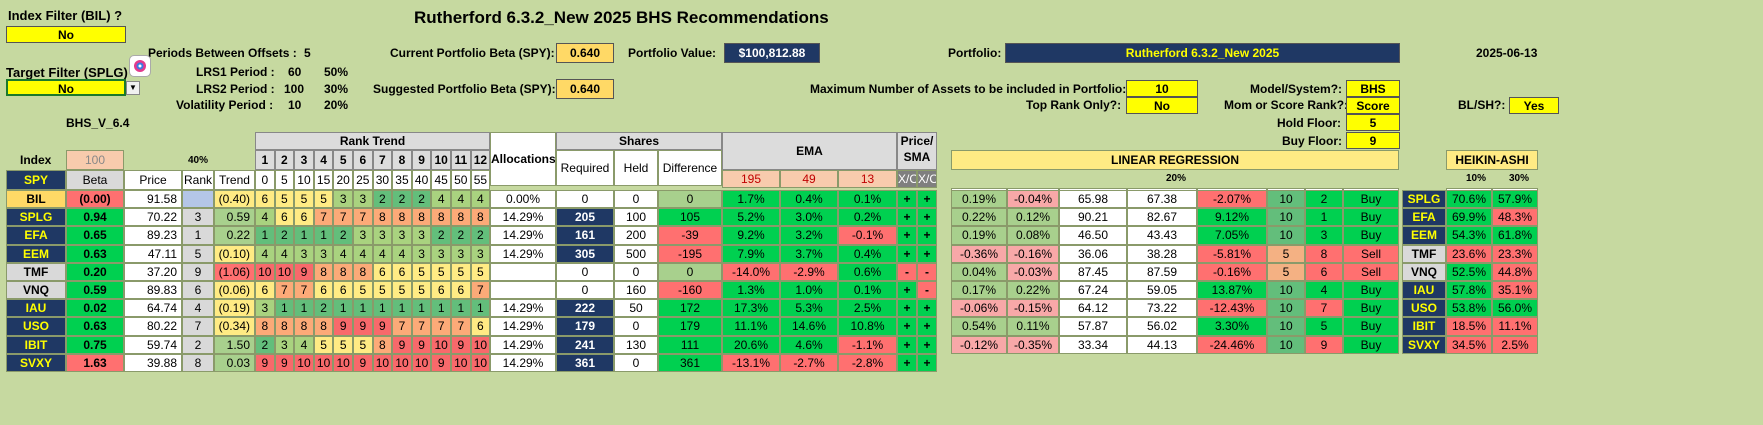 This screenshot has width=1763, height=425. Describe the element at coordinates (234, 235) in the screenshot. I see `trend-value: 0.22` at that location.